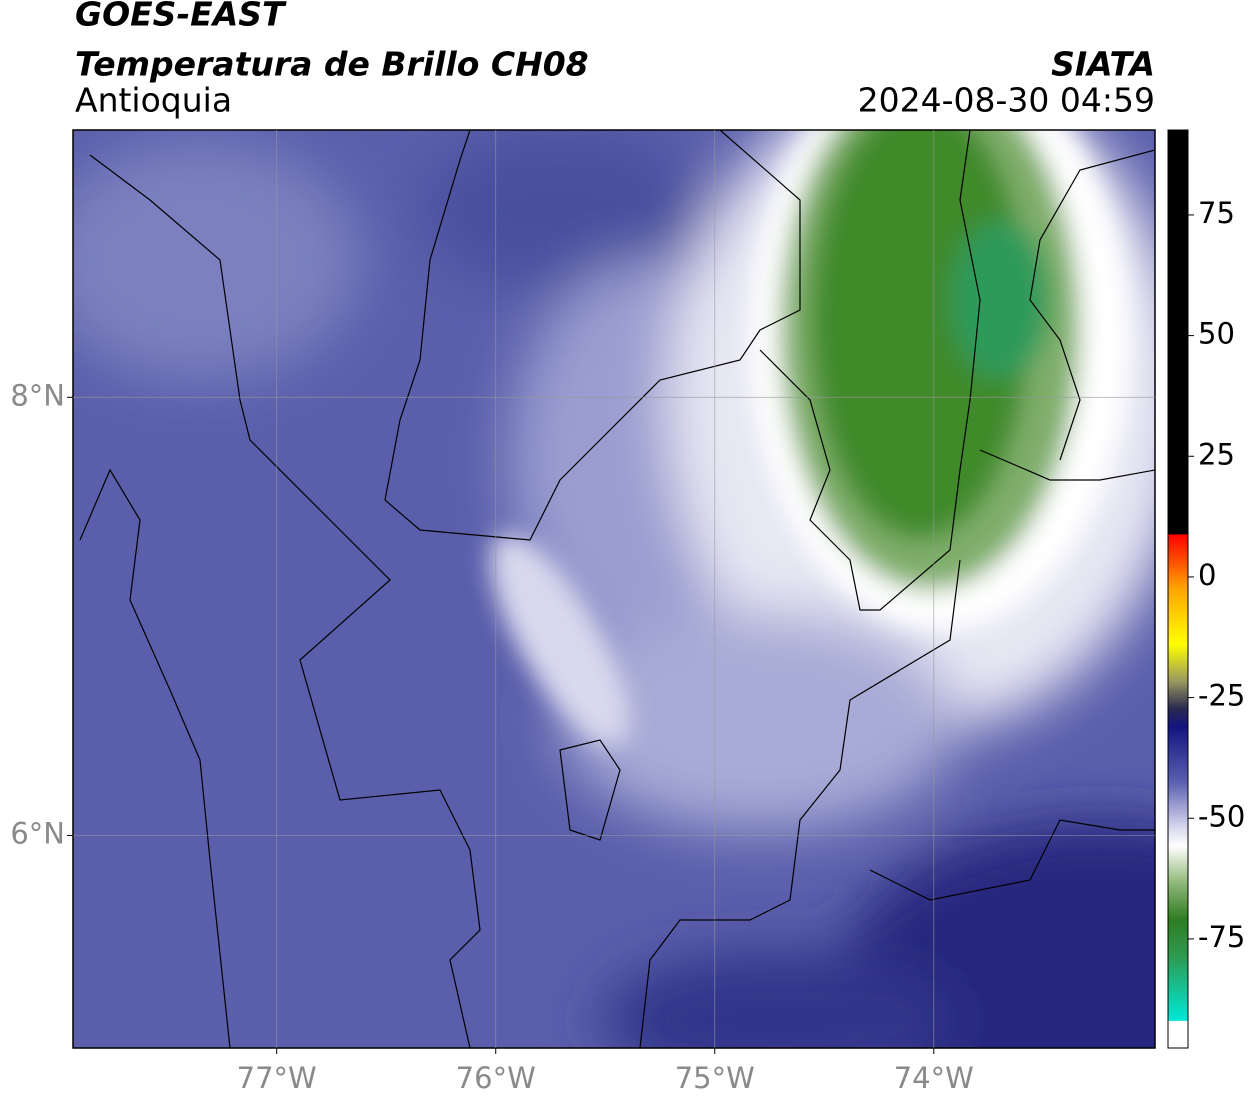 Image resolution: width=1252 pixels, height=1103 pixels. I want to click on title: GOES-EAST, so click(181, 17).